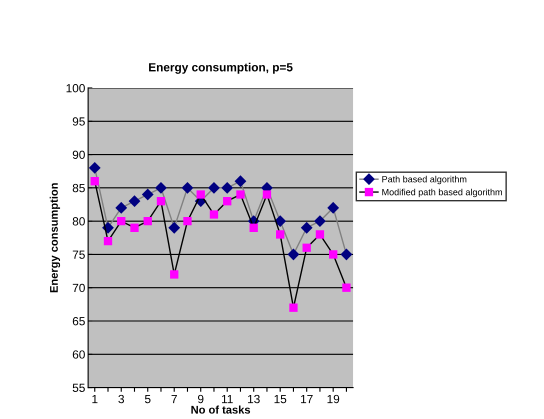 This screenshot has width=544, height=419. Describe the element at coordinates (78, 288) in the screenshot. I see `y-tick-label: 70` at that location.